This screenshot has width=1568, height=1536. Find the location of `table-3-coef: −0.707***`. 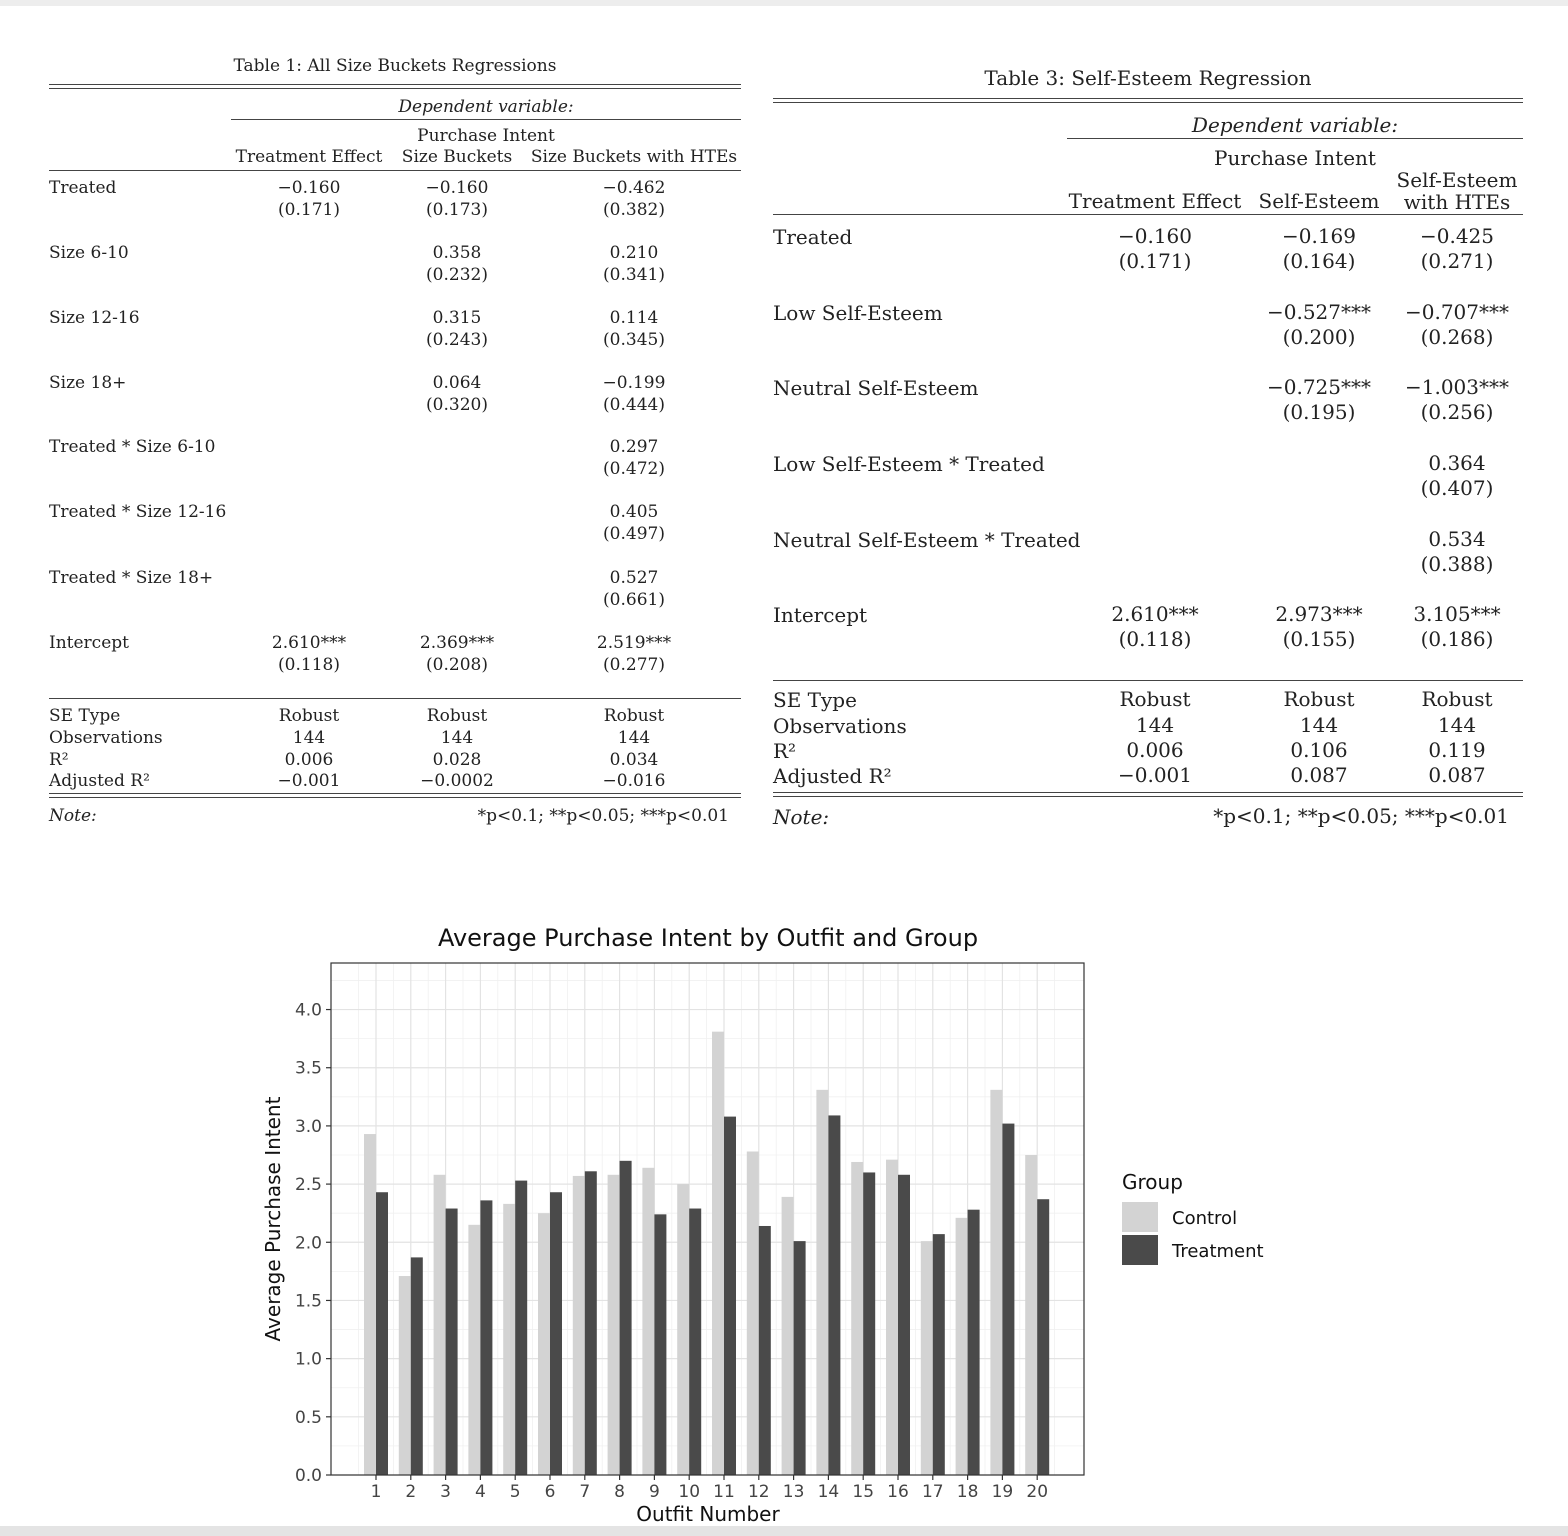

table-3-coef: −0.707*** is located at coordinates (1456, 312).